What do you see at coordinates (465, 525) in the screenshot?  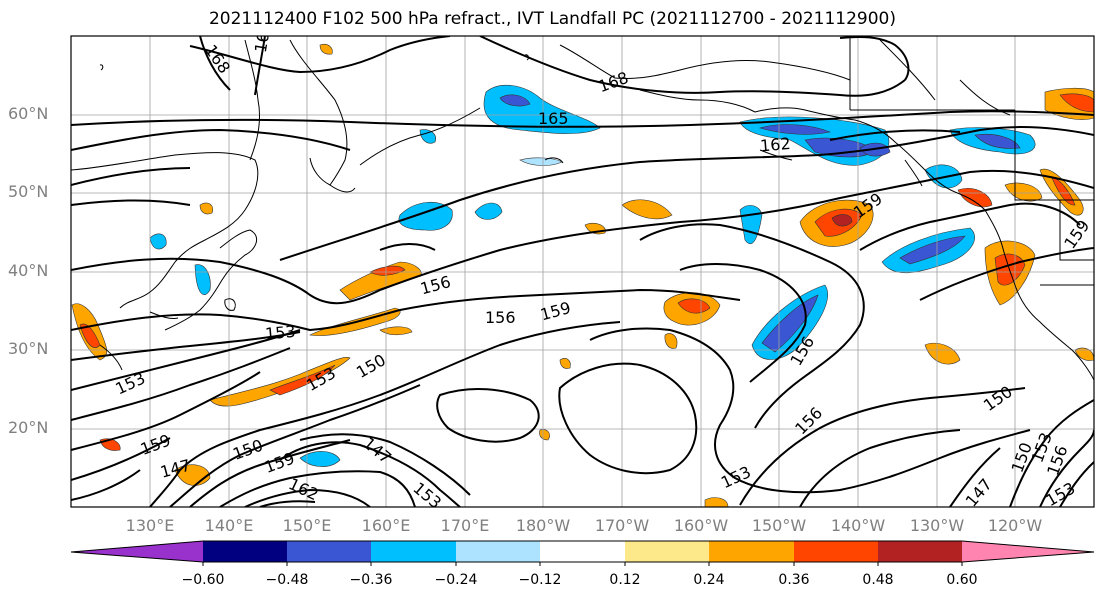 I see `lon-label: 170°E` at bounding box center [465, 525].